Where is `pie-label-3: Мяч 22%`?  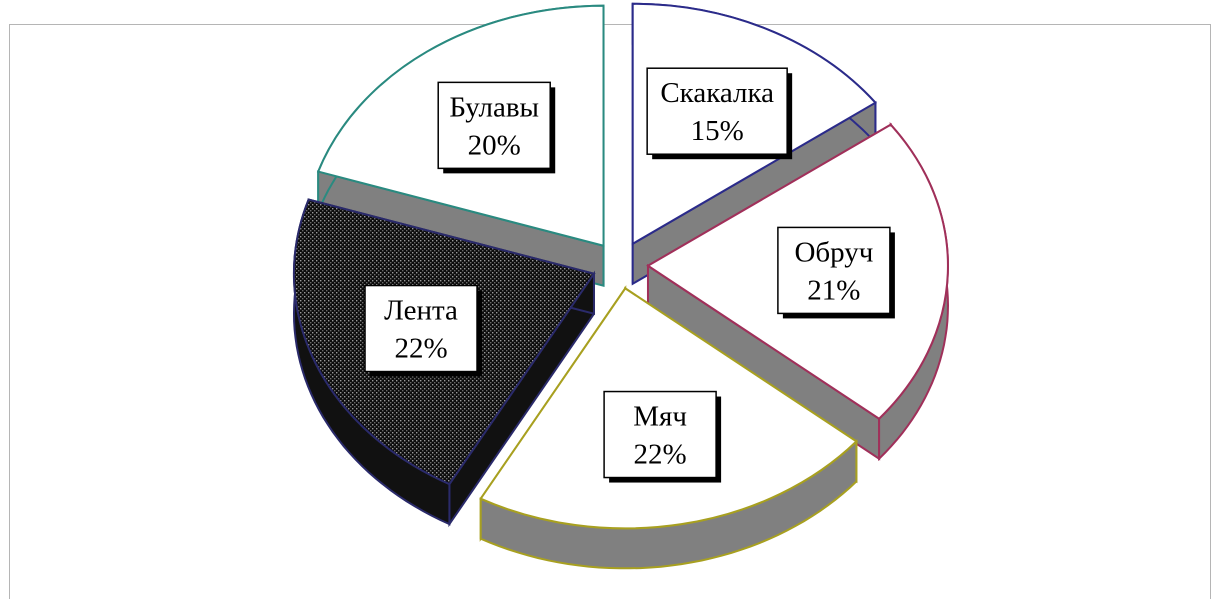
pie-label-3: Мяч 22% is located at coordinates (662, 436).